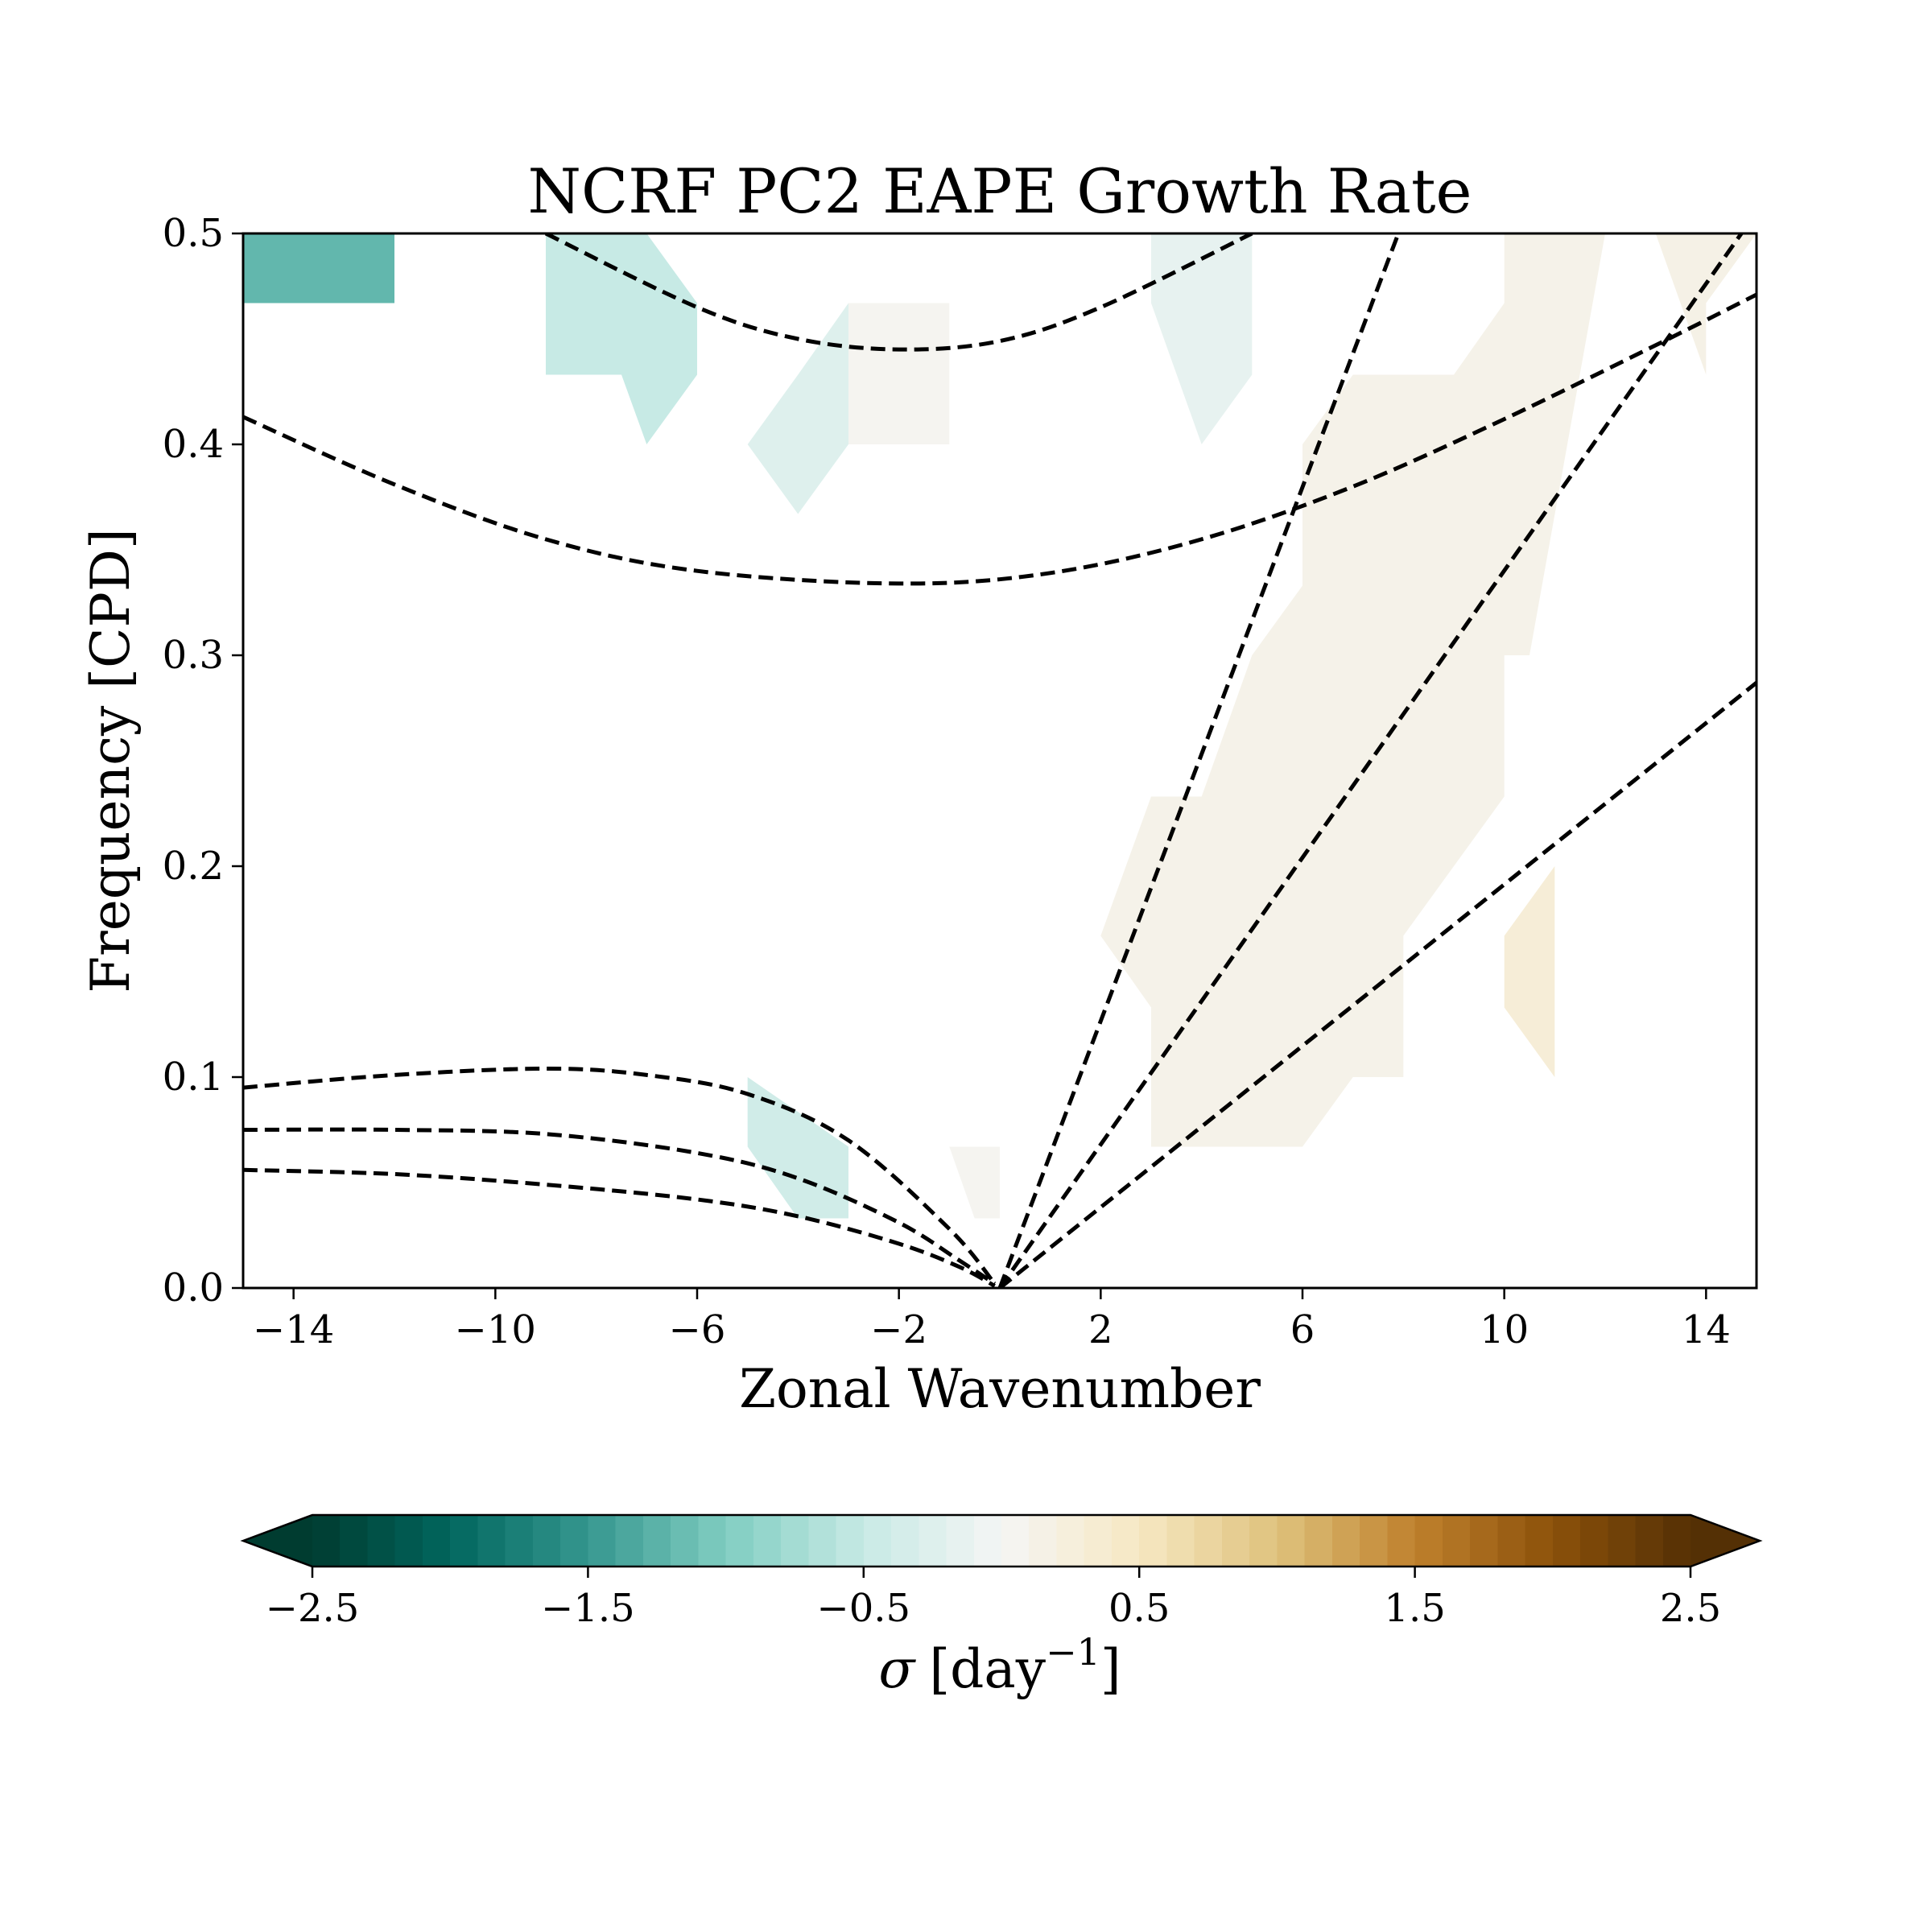 The width and height of the screenshot is (1932, 1932). Describe the element at coordinates (1100, 1329) in the screenshot. I see `x-tick-label: 2` at that location.